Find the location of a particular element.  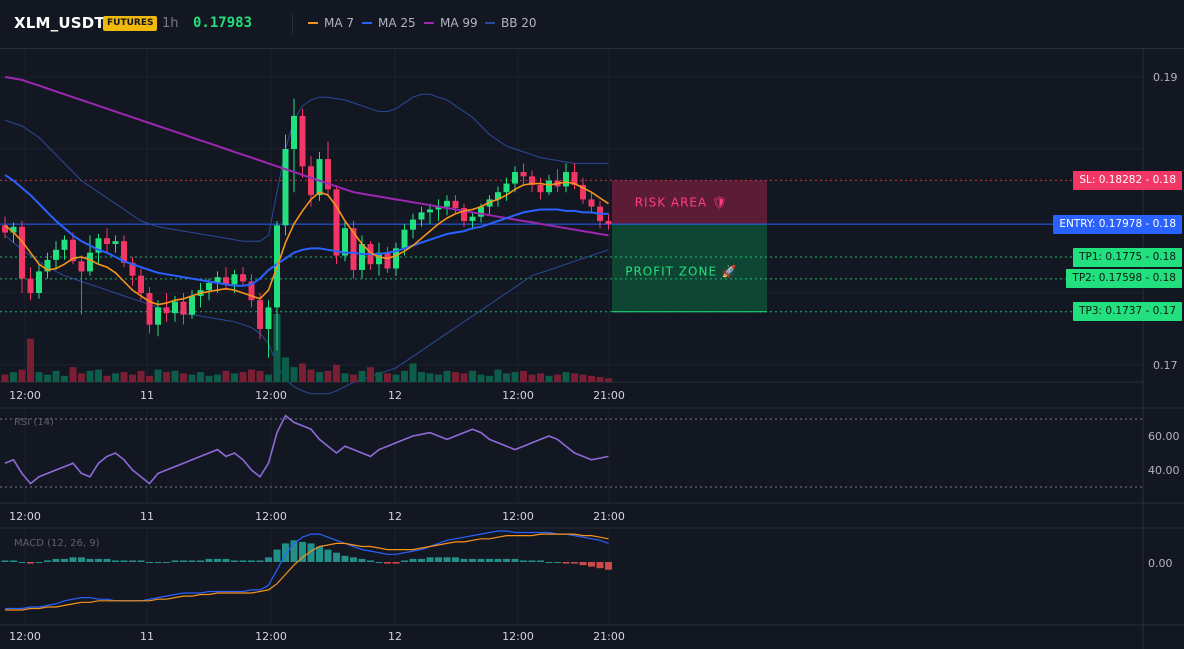

tp1-level-label: TP1: 0.1775 - 0.18 is located at coordinates (1127, 257).